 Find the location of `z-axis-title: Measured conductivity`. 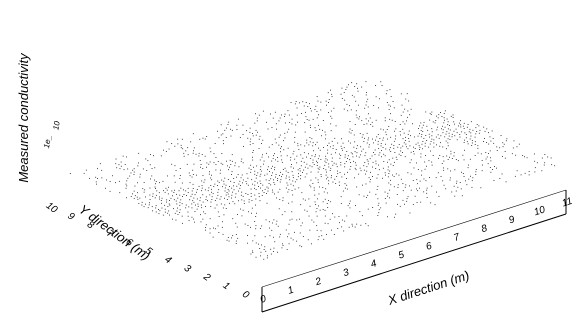

z-axis-title: Measured conductivity is located at coordinates (23, 117).